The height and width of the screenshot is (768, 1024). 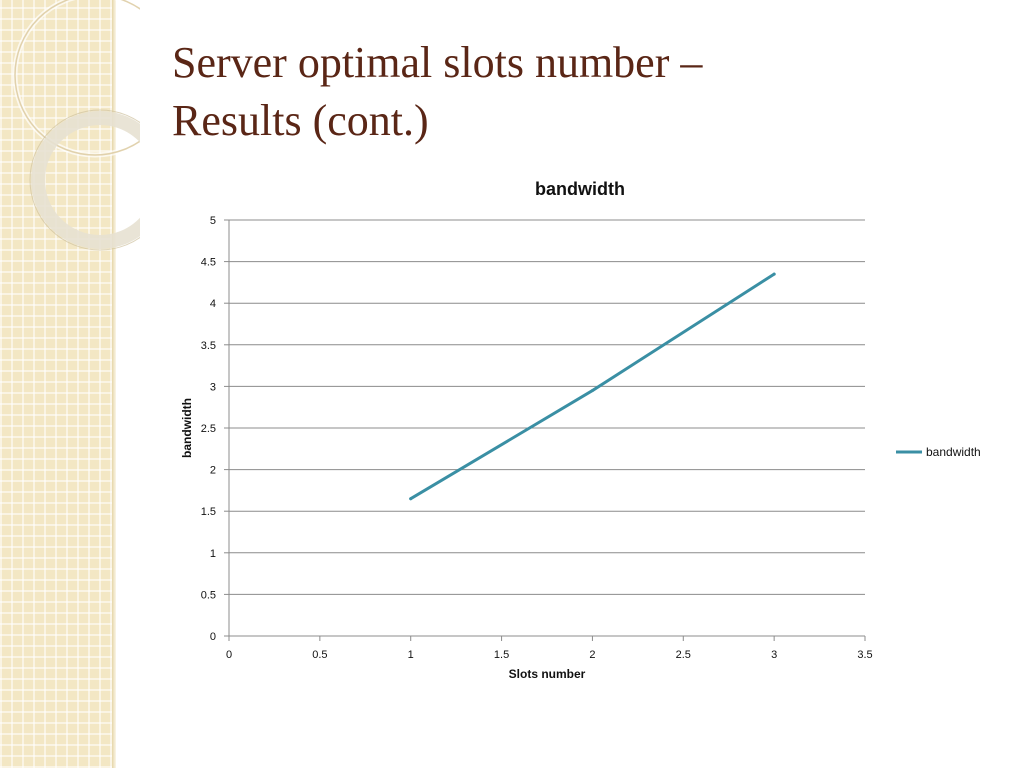 I want to click on x-tick-label: 2.5, so click(x=683, y=655).